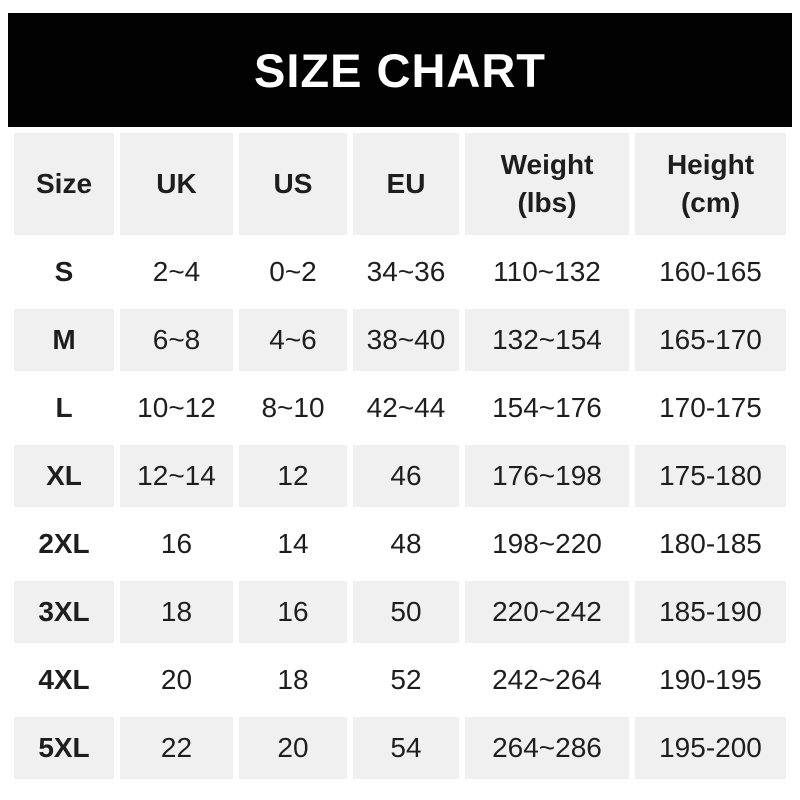 This screenshot has width=800, height=800. What do you see at coordinates (176, 408) in the screenshot?
I see `uk-cell: 10~12` at bounding box center [176, 408].